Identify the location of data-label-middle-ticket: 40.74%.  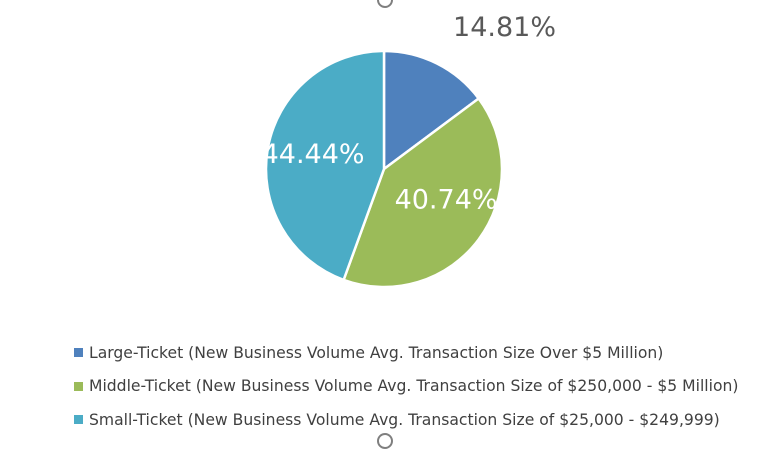
(446, 199).